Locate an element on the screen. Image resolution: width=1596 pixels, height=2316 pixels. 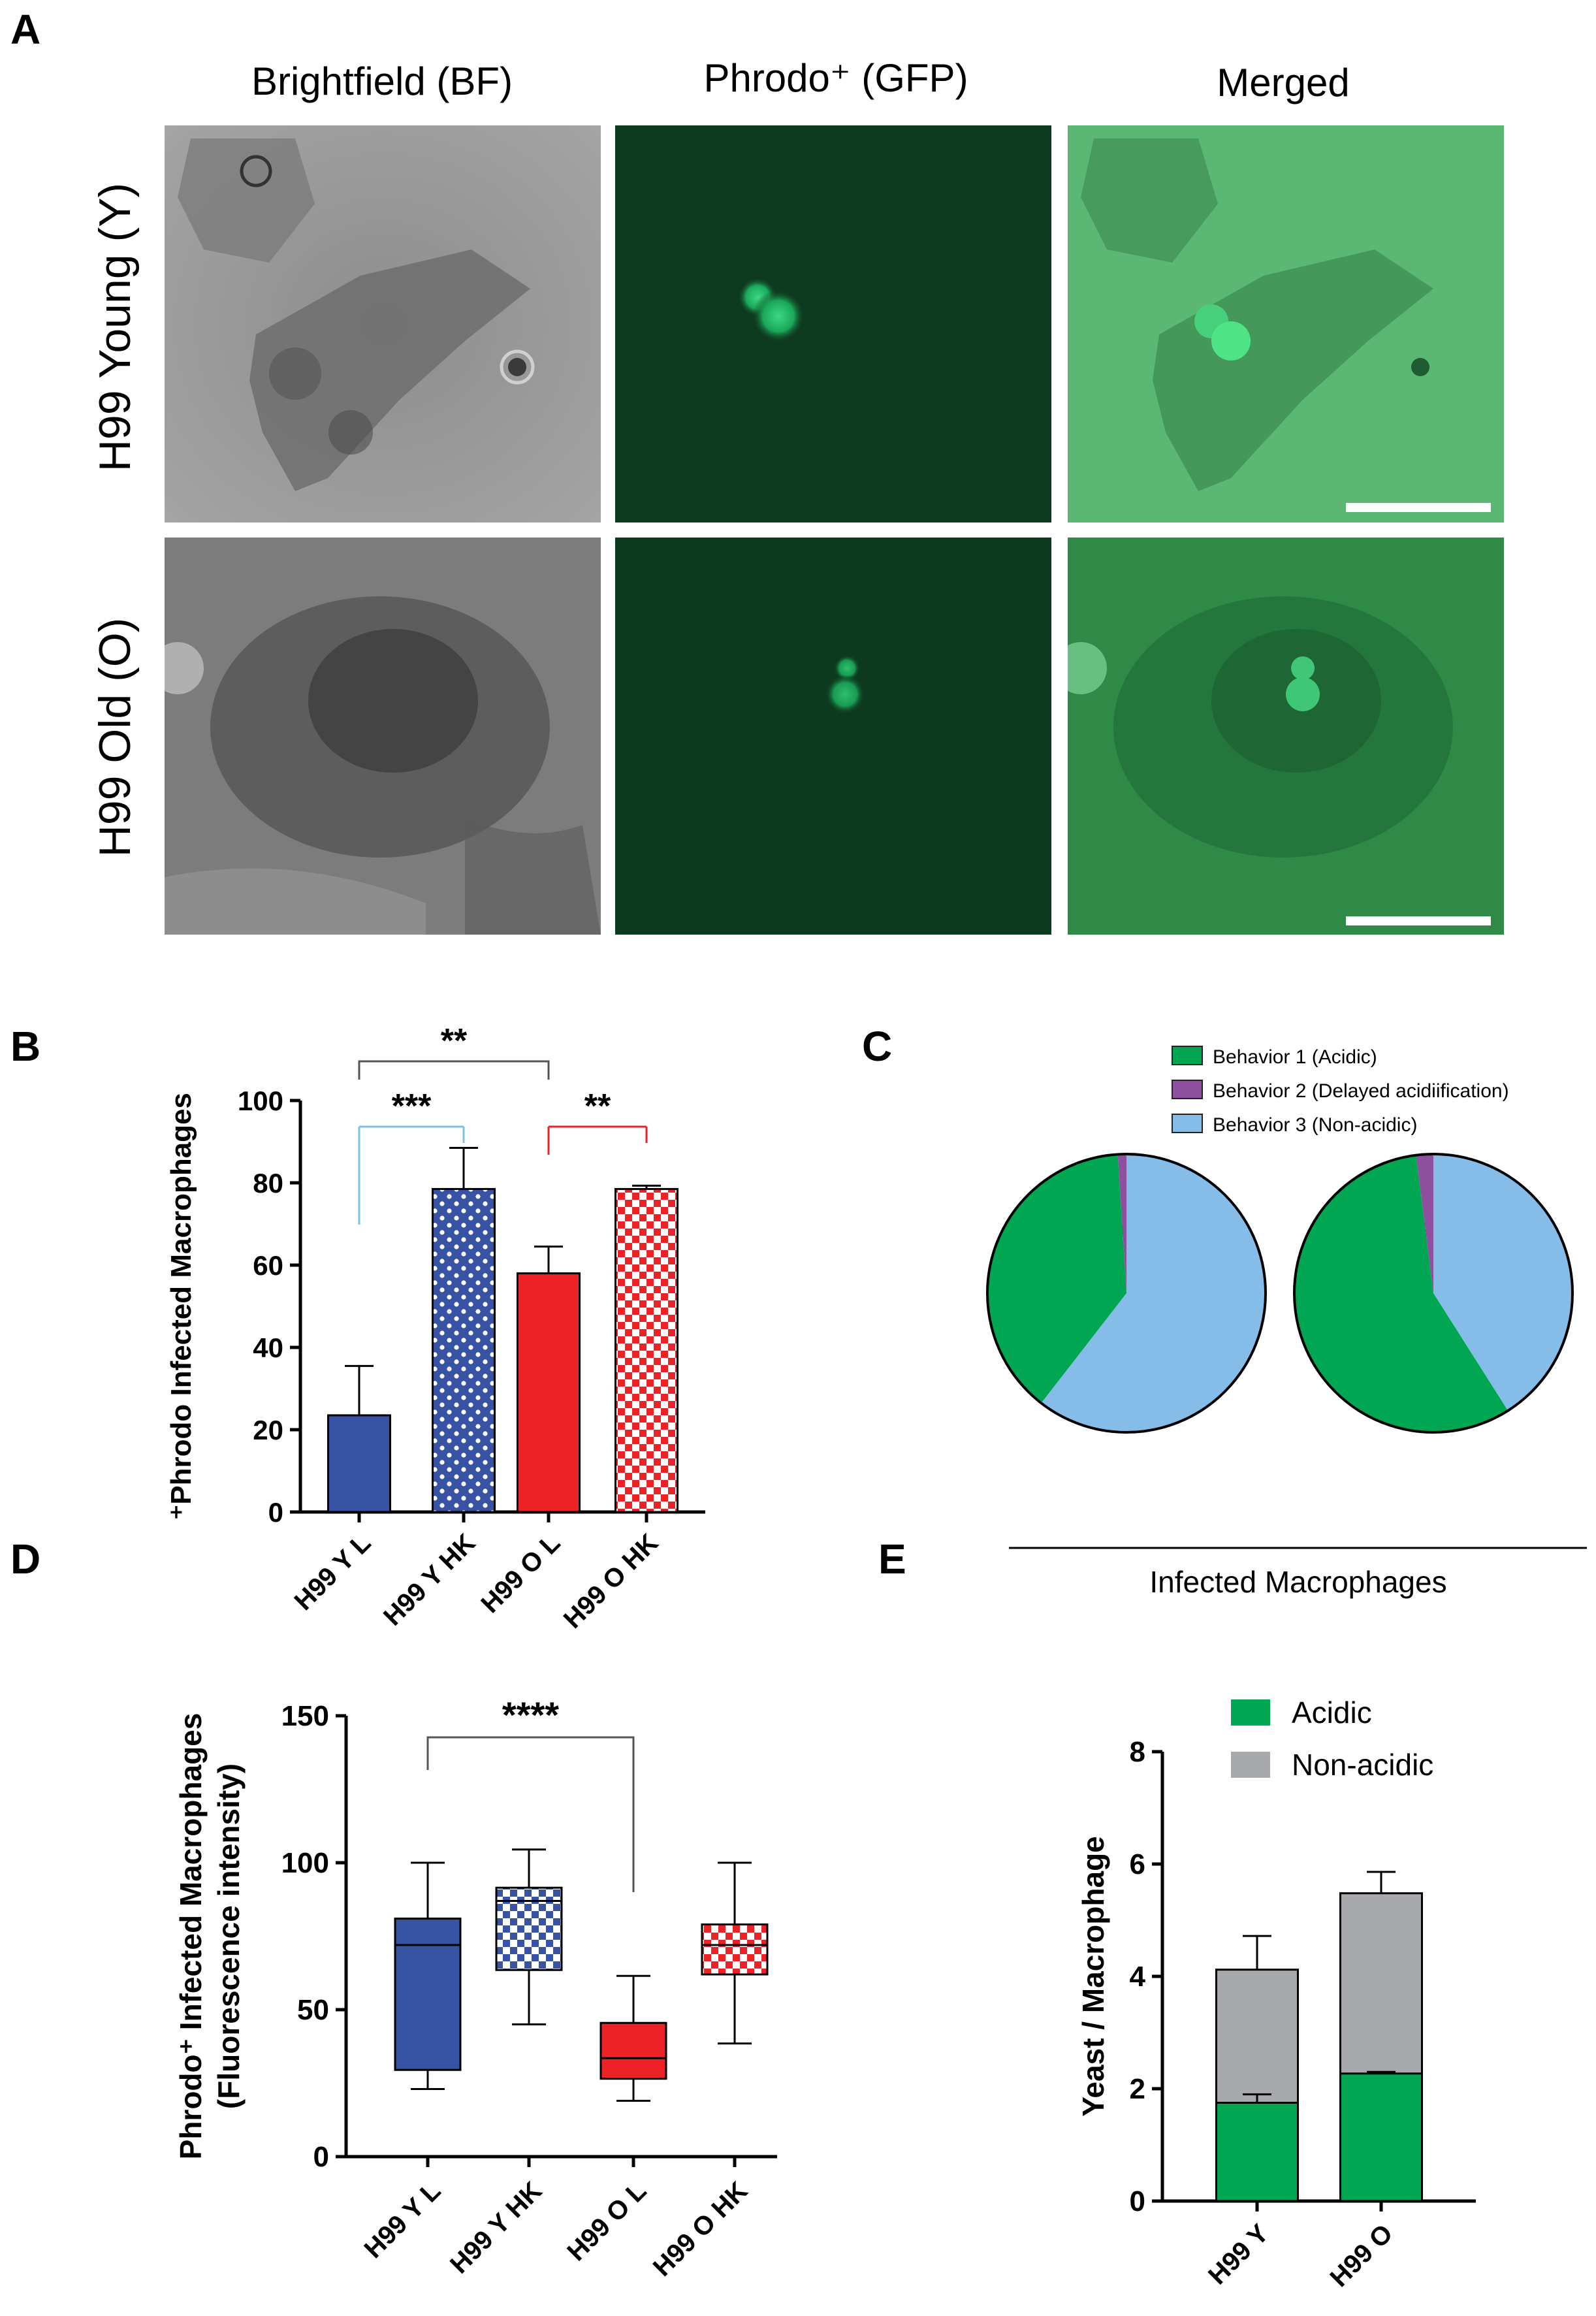
b-y-tick-label: 40 is located at coordinates (268, 1348).